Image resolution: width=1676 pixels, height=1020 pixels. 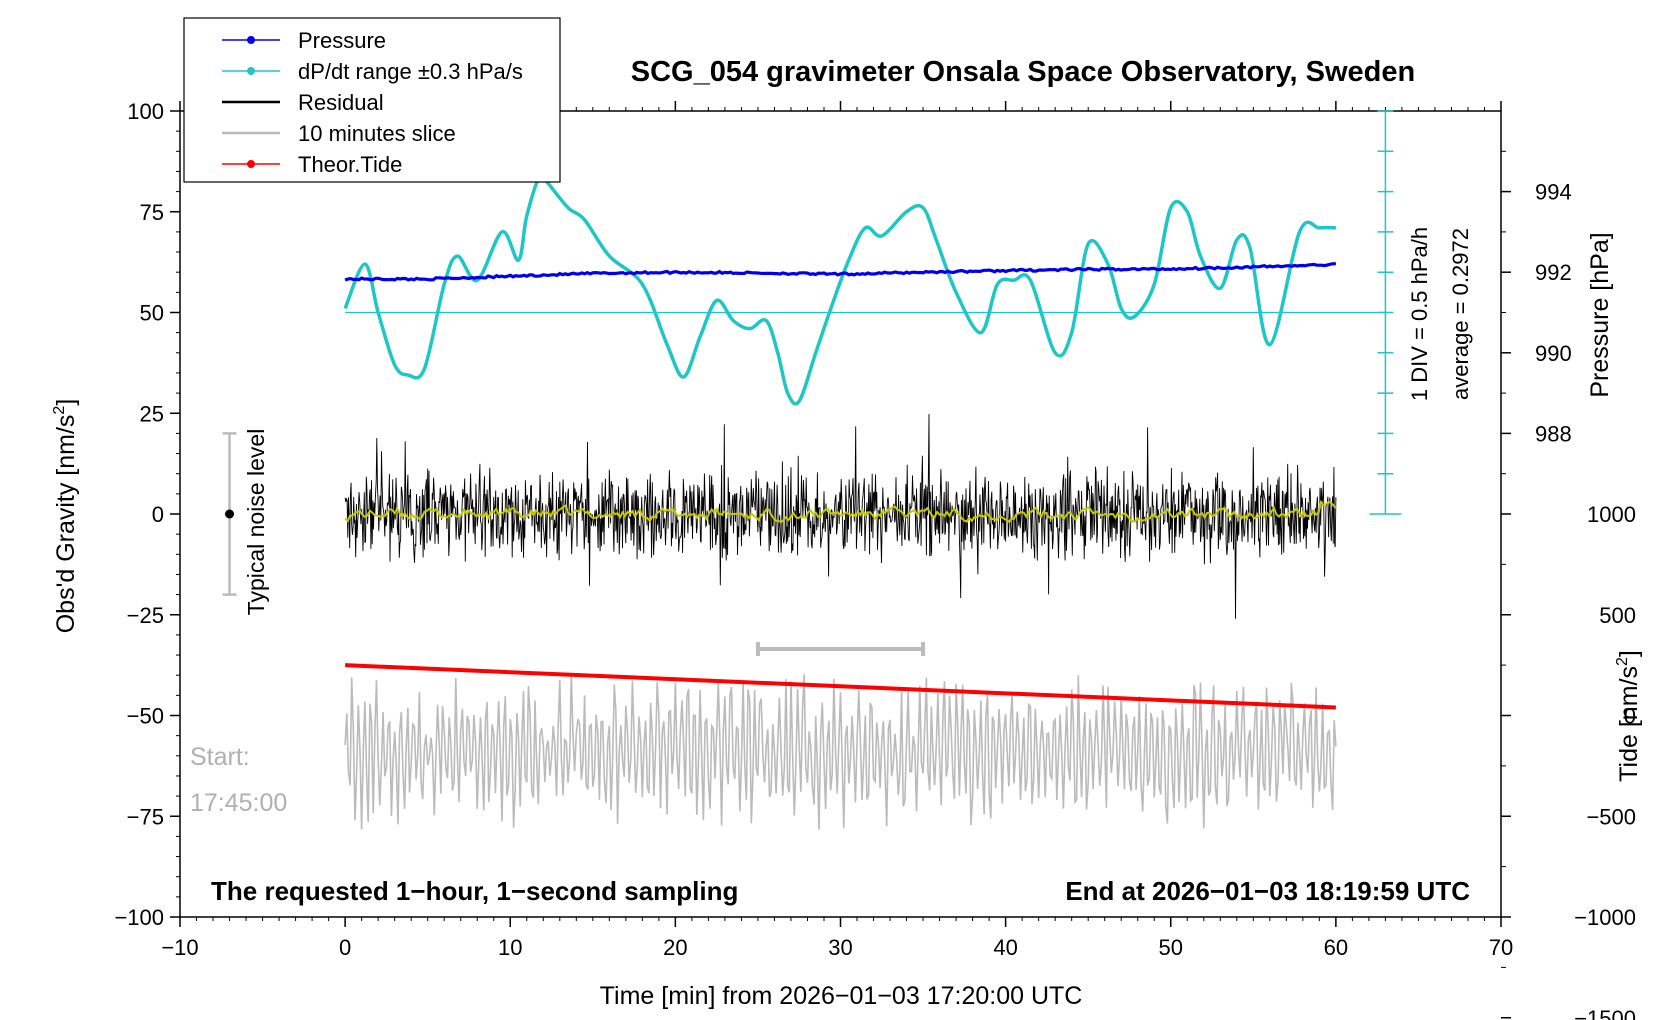 I want to click on pressure-rate-series, so click(x=839, y=288).